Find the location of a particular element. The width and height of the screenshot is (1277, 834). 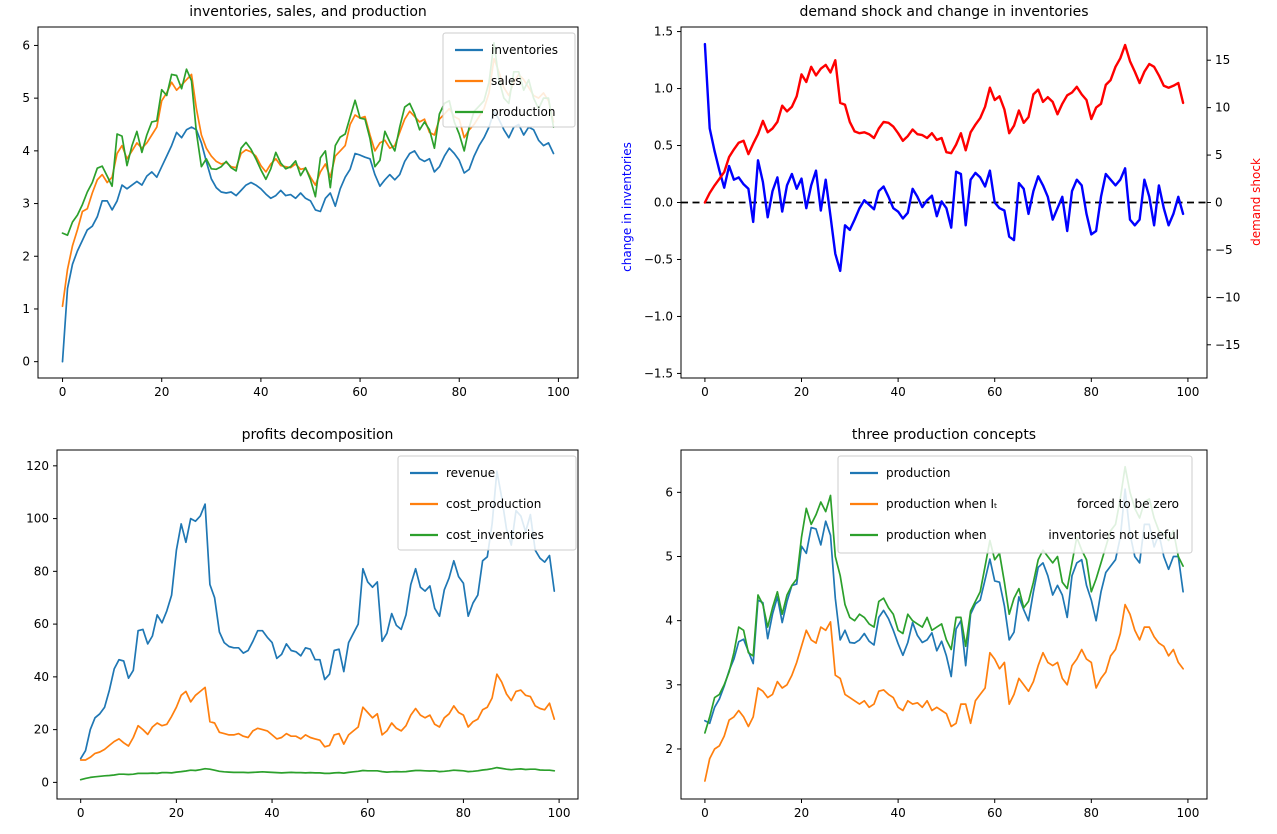

legend-label-right: forced to be zero is located at coordinates (1128, 504).